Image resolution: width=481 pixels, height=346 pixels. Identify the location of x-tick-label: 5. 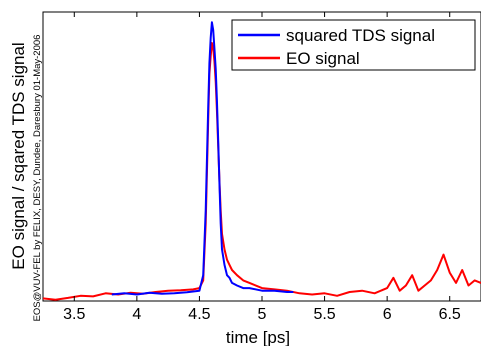
(262, 314).